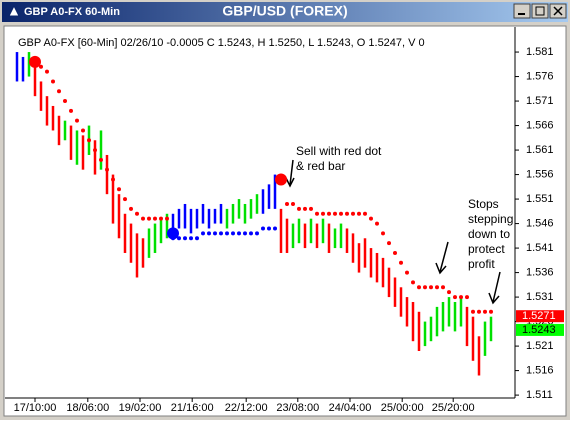 The image size is (570, 425). I want to click on app-icon, so click(14, 10).